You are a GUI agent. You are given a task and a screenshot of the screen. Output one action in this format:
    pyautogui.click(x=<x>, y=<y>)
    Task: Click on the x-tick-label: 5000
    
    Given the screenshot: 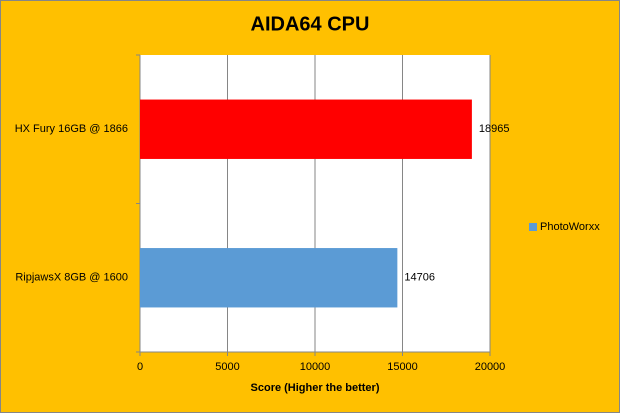 What is the action you would take?
    pyautogui.click(x=227, y=367)
    